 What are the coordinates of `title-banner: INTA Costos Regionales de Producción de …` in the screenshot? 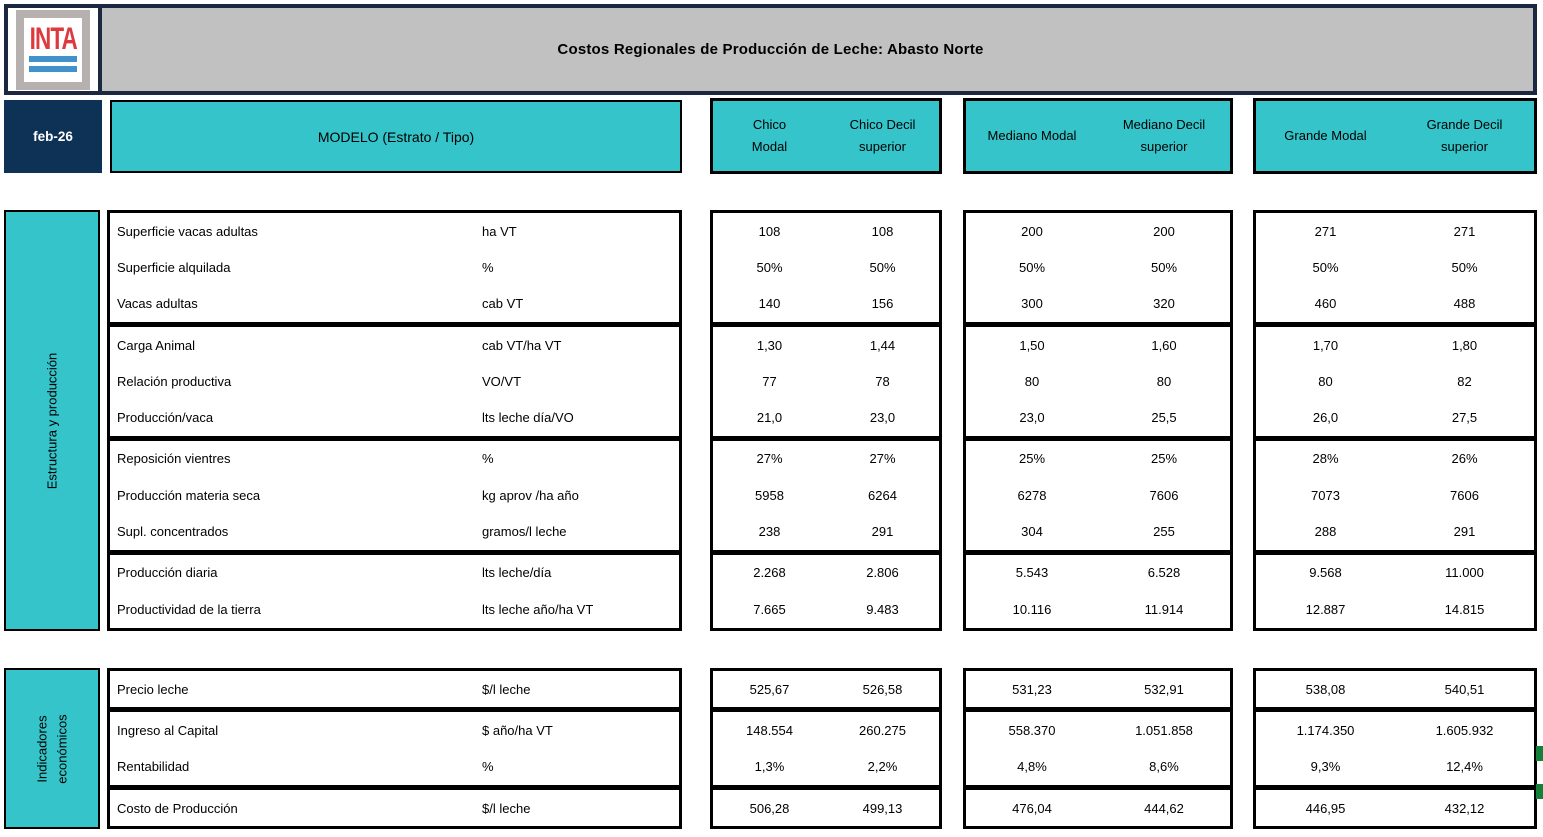 It's located at (770, 49).